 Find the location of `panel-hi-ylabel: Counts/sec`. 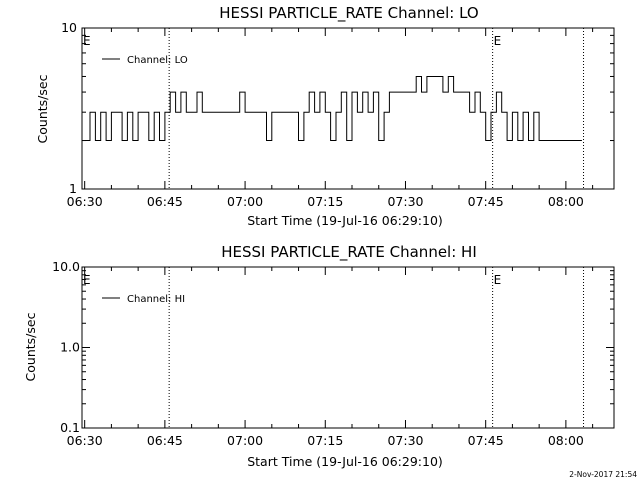

panel-hi-ylabel: Counts/sec is located at coordinates (30, 346).